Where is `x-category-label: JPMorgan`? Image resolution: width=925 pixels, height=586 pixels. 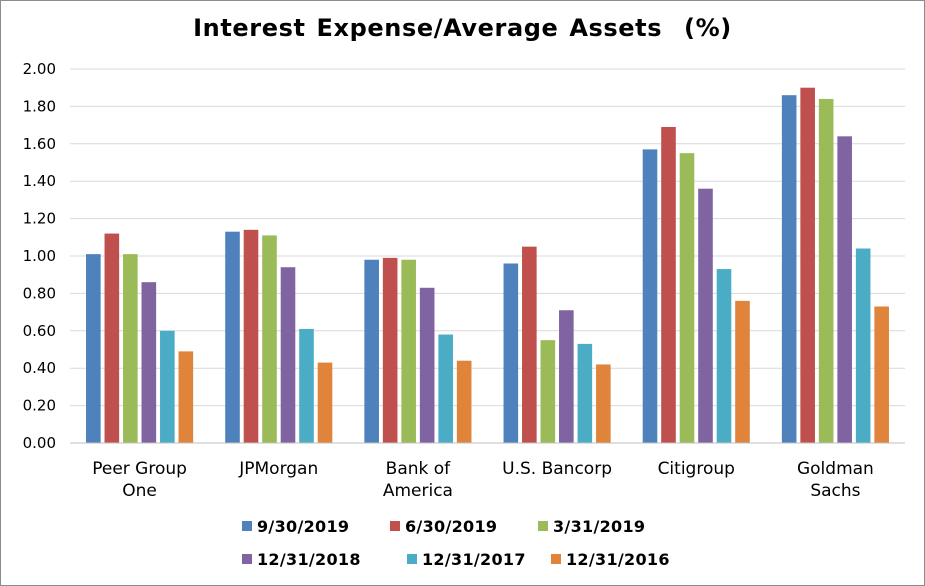
x-category-label: JPMorgan is located at coordinates (278, 469).